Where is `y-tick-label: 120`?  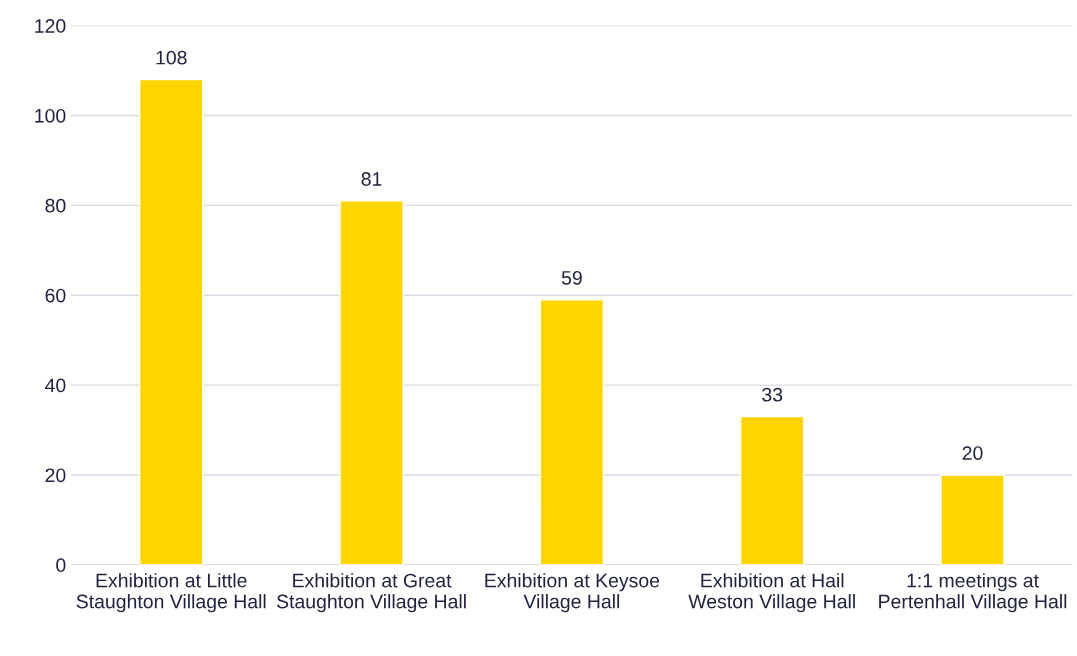 y-tick-label: 120 is located at coordinates (50, 26).